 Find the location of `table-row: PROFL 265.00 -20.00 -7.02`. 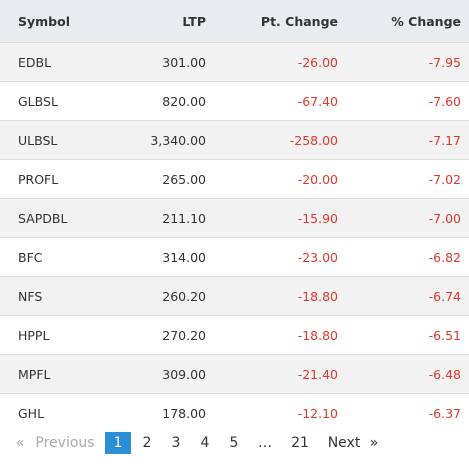

table-row: PROFL 265.00 -20.00 -7.02 is located at coordinates (234, 178).